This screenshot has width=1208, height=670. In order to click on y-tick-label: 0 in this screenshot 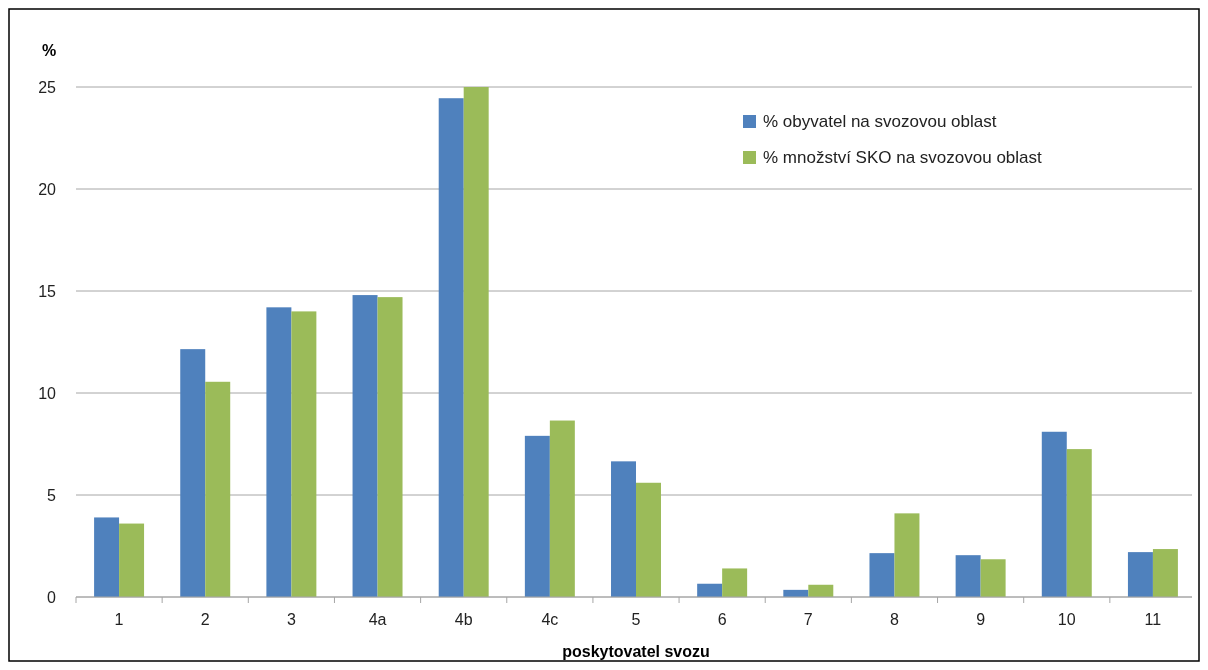, I will do `click(52, 597)`.